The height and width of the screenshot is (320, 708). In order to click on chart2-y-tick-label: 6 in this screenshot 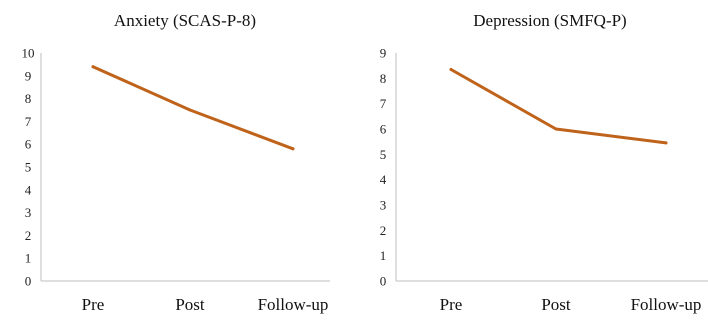, I will do `click(383, 129)`.